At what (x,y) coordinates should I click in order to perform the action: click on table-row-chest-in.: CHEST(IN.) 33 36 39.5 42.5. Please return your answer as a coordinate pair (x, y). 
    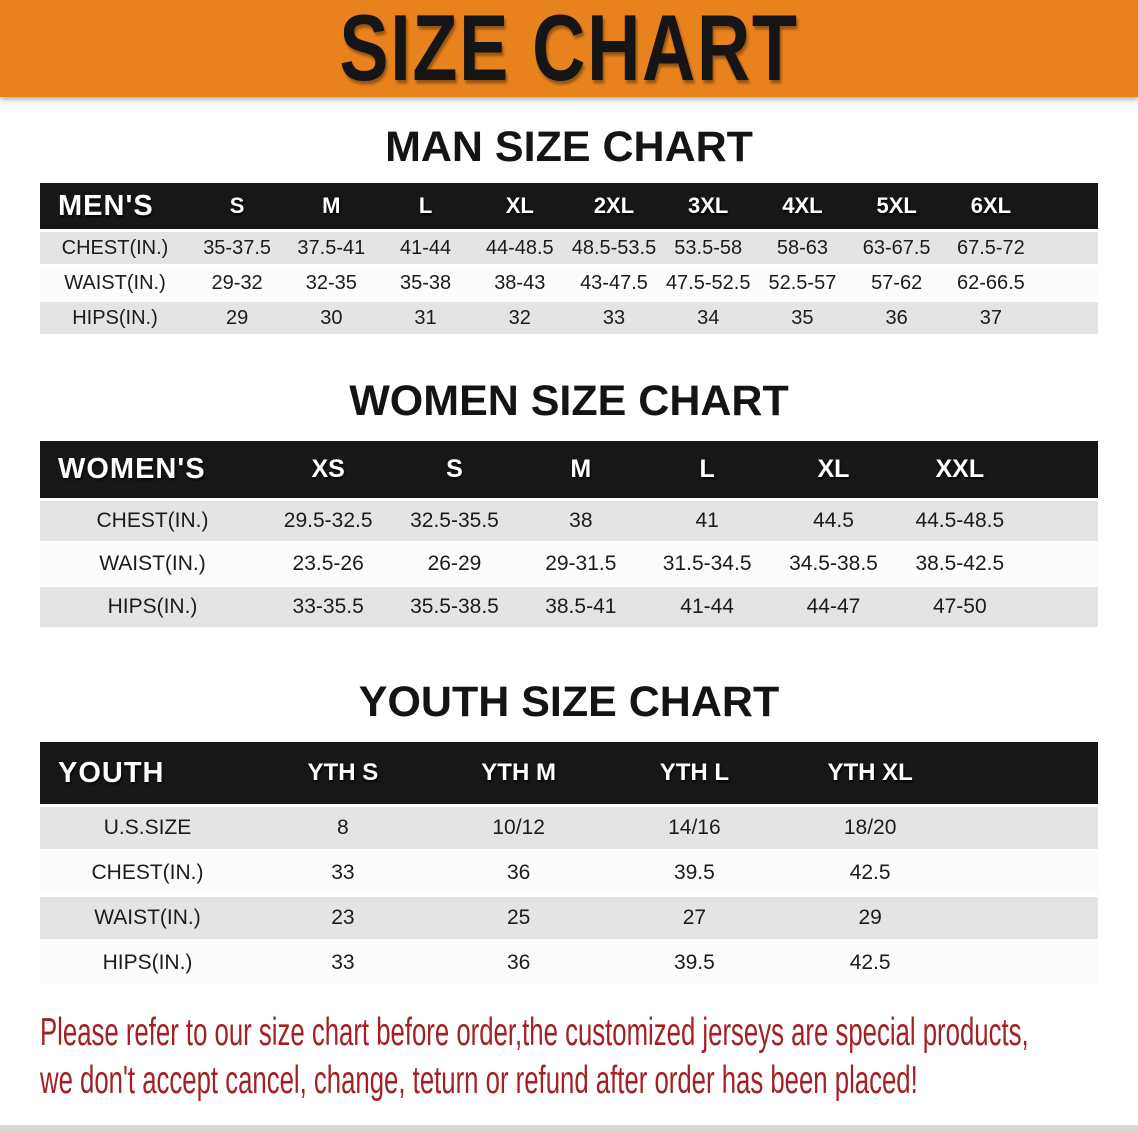
    Looking at the image, I should click on (569, 873).